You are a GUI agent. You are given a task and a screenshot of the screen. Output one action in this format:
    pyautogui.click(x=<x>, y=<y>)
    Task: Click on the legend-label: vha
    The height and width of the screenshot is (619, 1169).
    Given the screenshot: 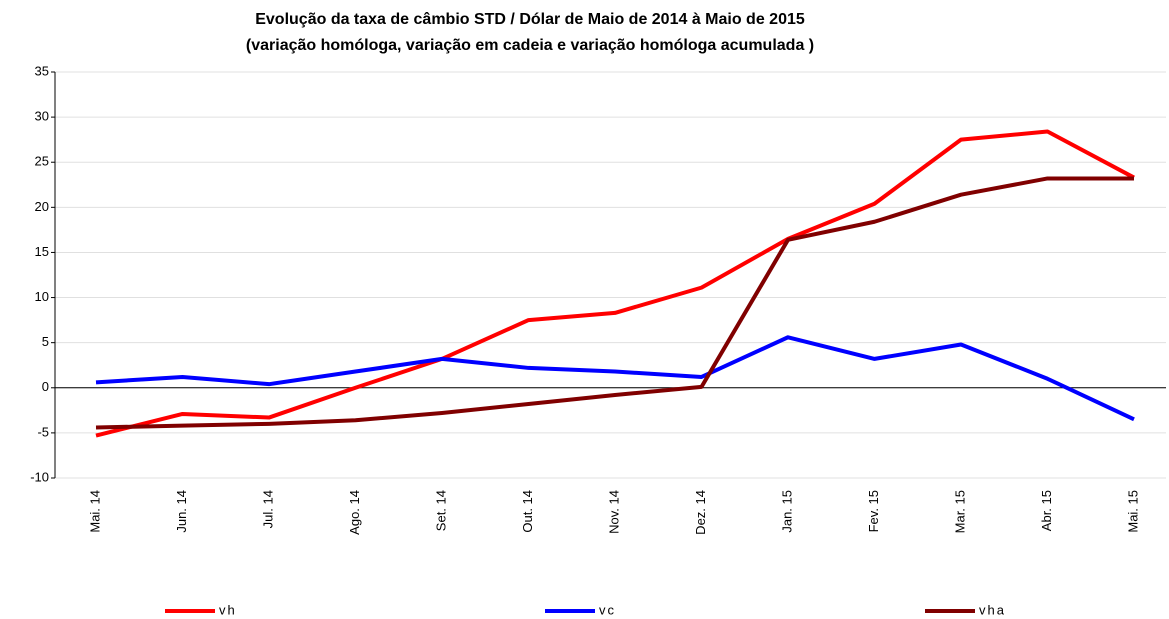 What is the action you would take?
    pyautogui.click(x=992, y=609)
    